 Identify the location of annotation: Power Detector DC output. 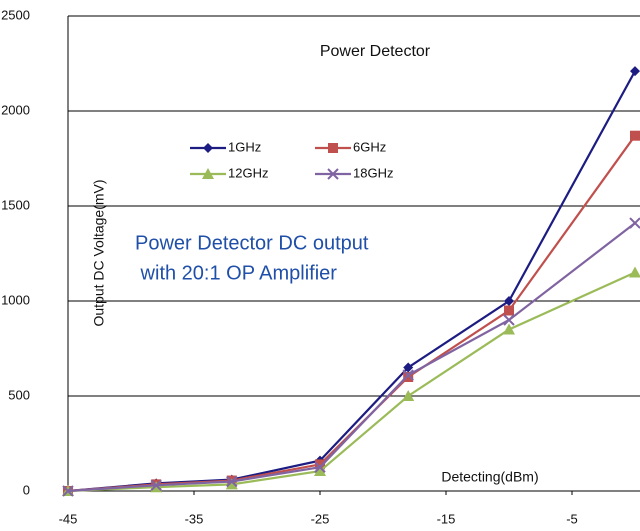
(252, 243).